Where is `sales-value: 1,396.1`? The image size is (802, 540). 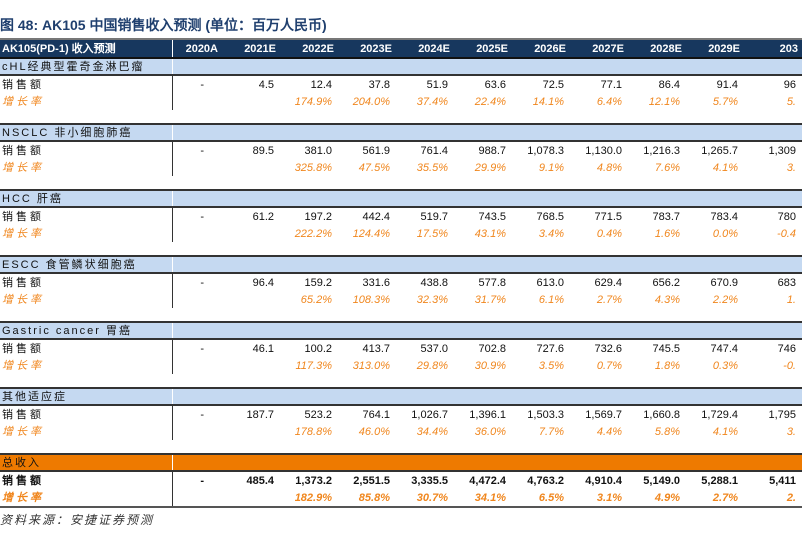
sales-value: 1,396.1 is located at coordinates (487, 414).